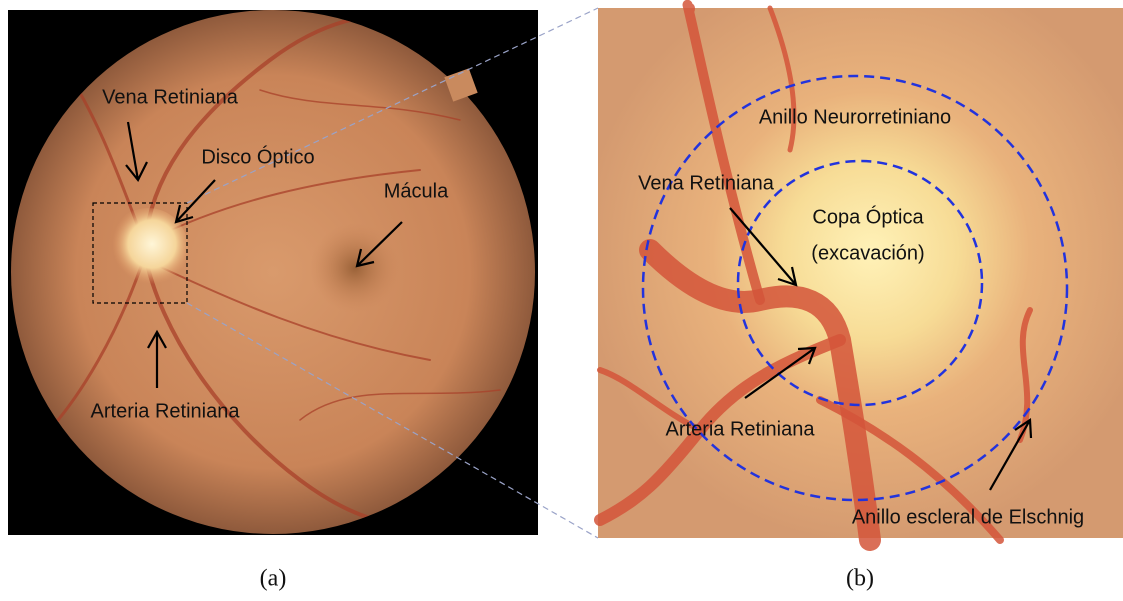 Image resolution: width=1123 pixels, height=601 pixels. I want to click on label: Disco Óptico, so click(257, 156).